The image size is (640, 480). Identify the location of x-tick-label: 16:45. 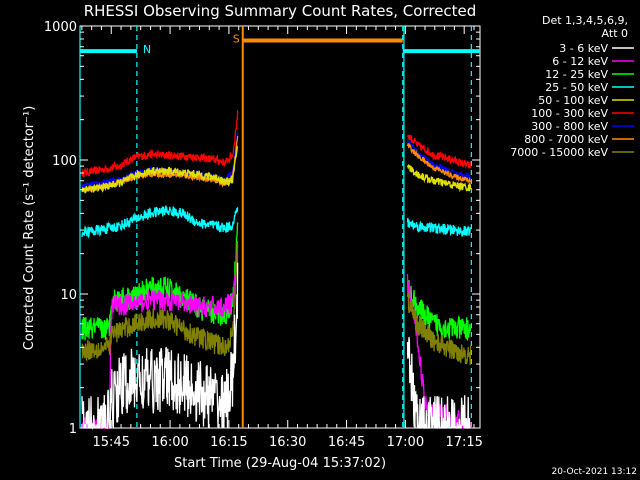
(346, 442).